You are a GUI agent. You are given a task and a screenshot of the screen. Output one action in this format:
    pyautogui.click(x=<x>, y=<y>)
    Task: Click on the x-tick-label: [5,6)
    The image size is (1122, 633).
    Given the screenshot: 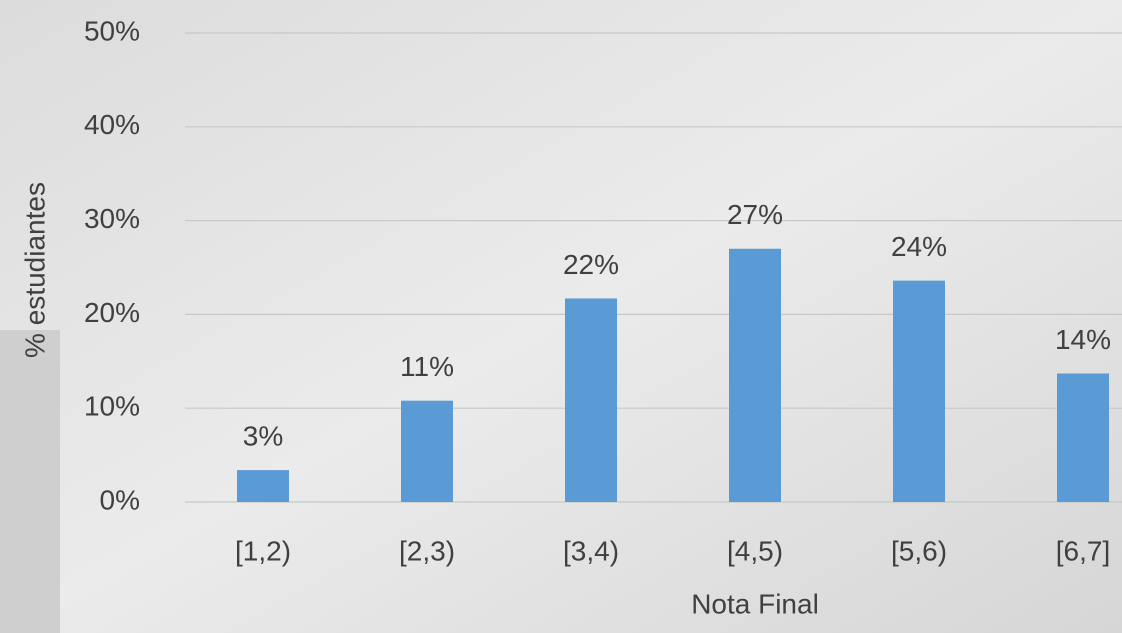 What is the action you would take?
    pyautogui.click(x=919, y=550)
    